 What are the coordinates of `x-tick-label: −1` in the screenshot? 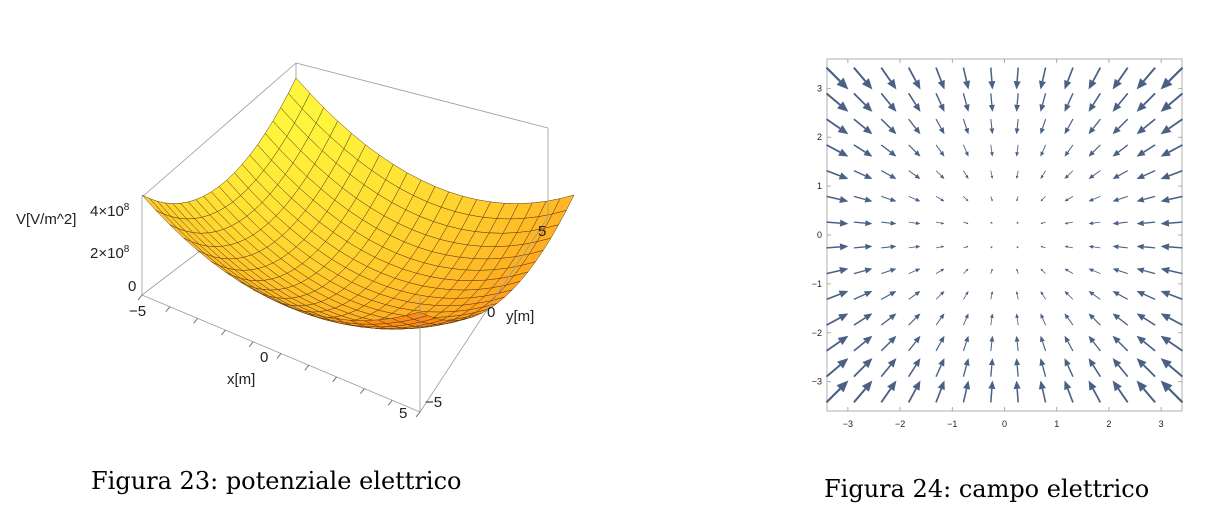 It's located at (952, 424).